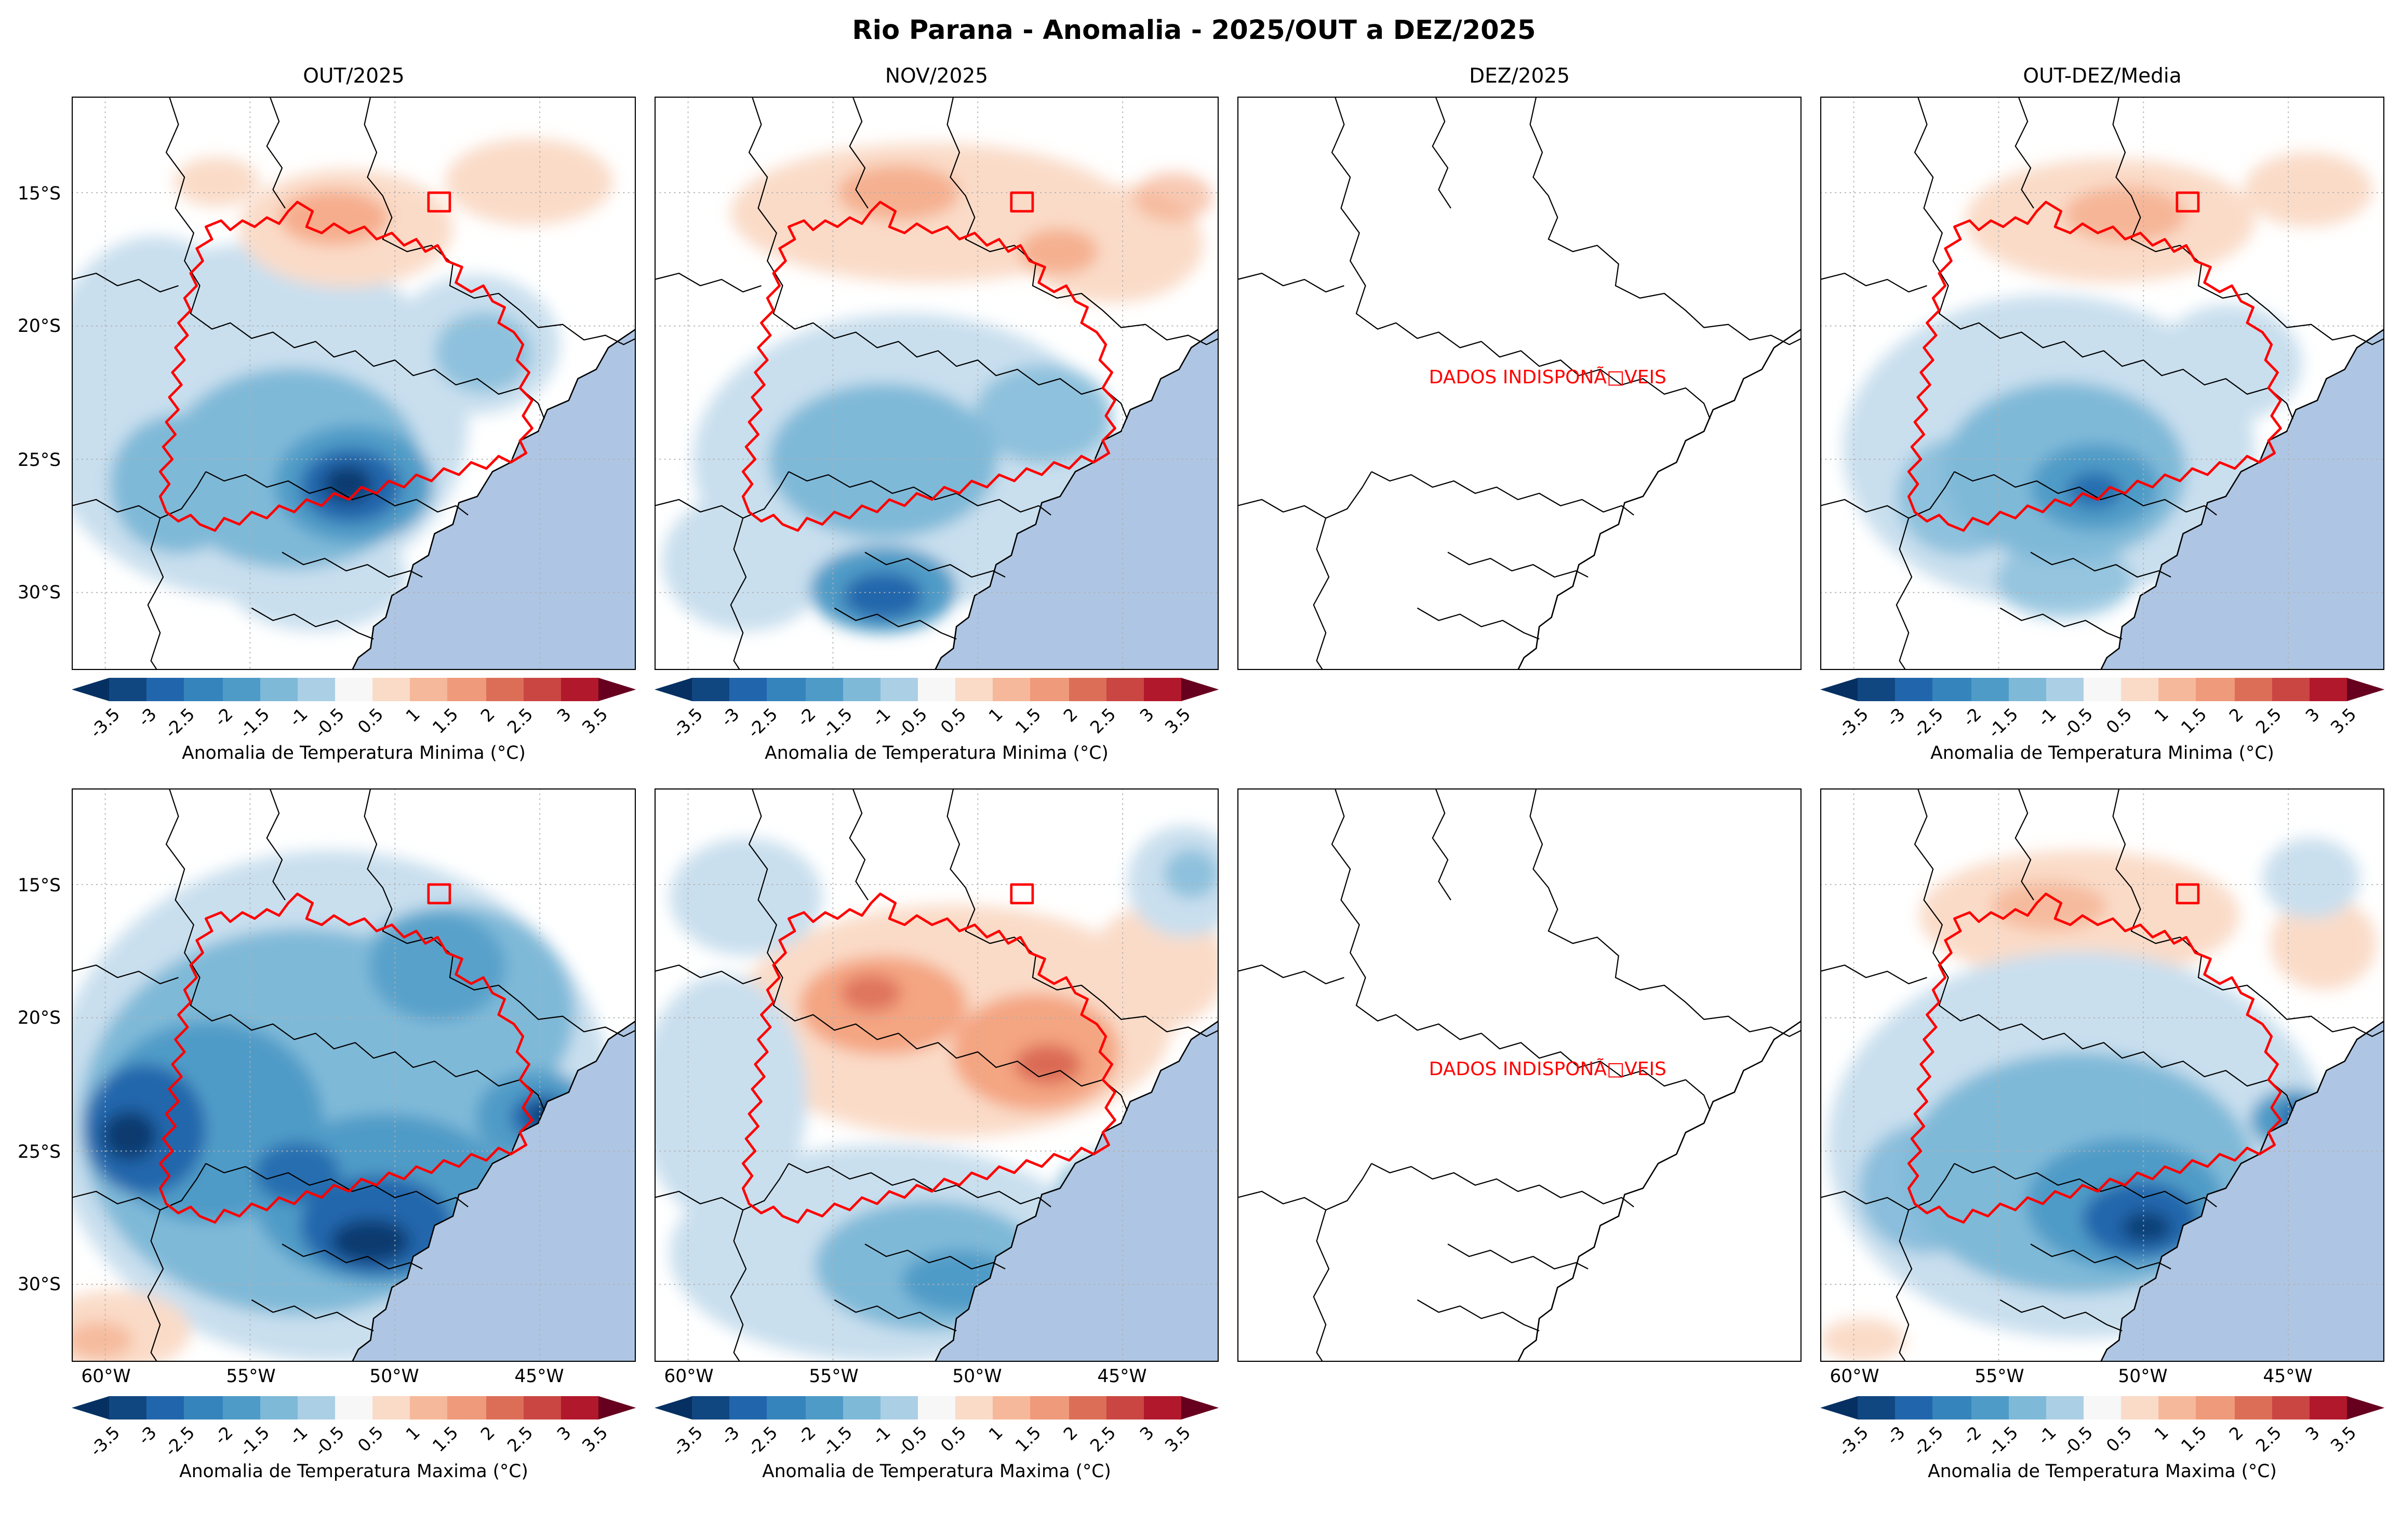 This screenshot has height=1540, width=2388. I want to click on panel-tmin-nov2025: NOV/2025, so click(937, 414).